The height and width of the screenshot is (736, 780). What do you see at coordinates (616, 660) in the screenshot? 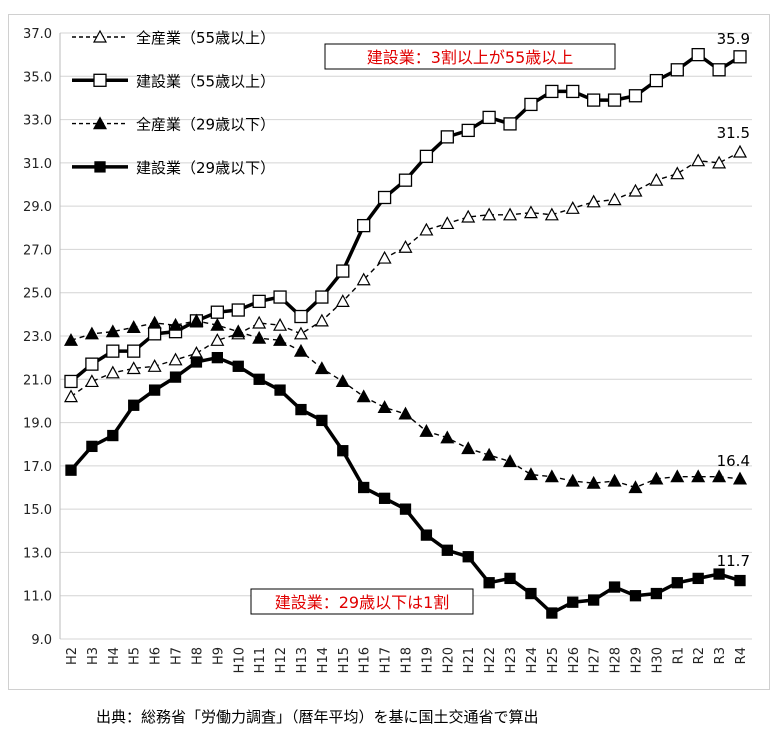
I see `x-tick-label: H28` at bounding box center [616, 660].